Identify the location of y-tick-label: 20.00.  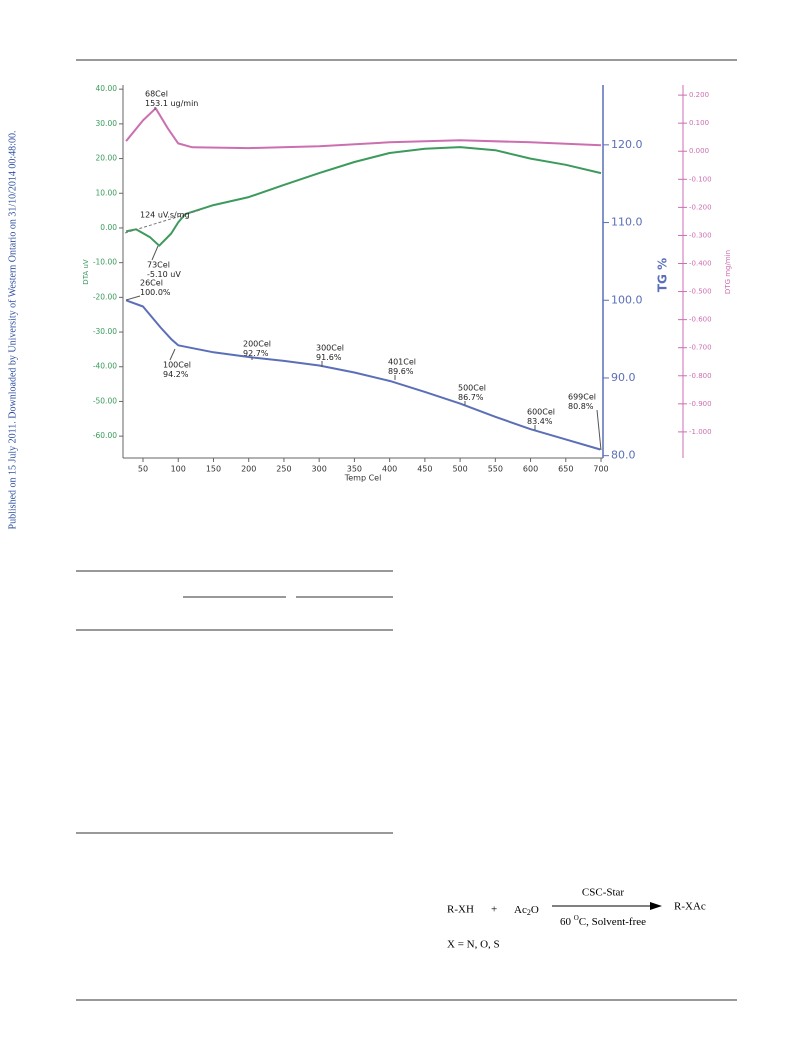
(107, 158).